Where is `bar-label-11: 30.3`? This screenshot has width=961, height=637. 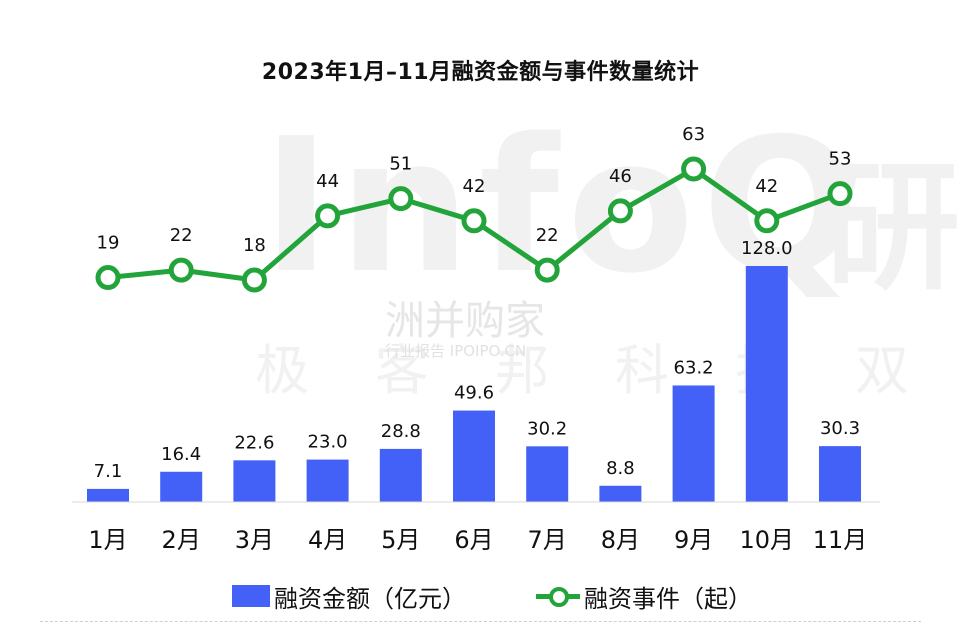 bar-label-11: 30.3 is located at coordinates (840, 428).